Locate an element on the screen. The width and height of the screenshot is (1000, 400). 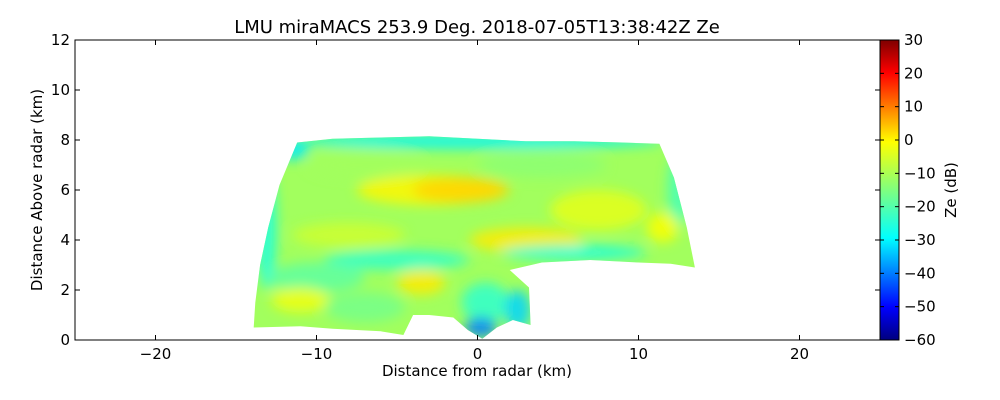
colorbar-tick-label: −10 is located at coordinates (920, 173).